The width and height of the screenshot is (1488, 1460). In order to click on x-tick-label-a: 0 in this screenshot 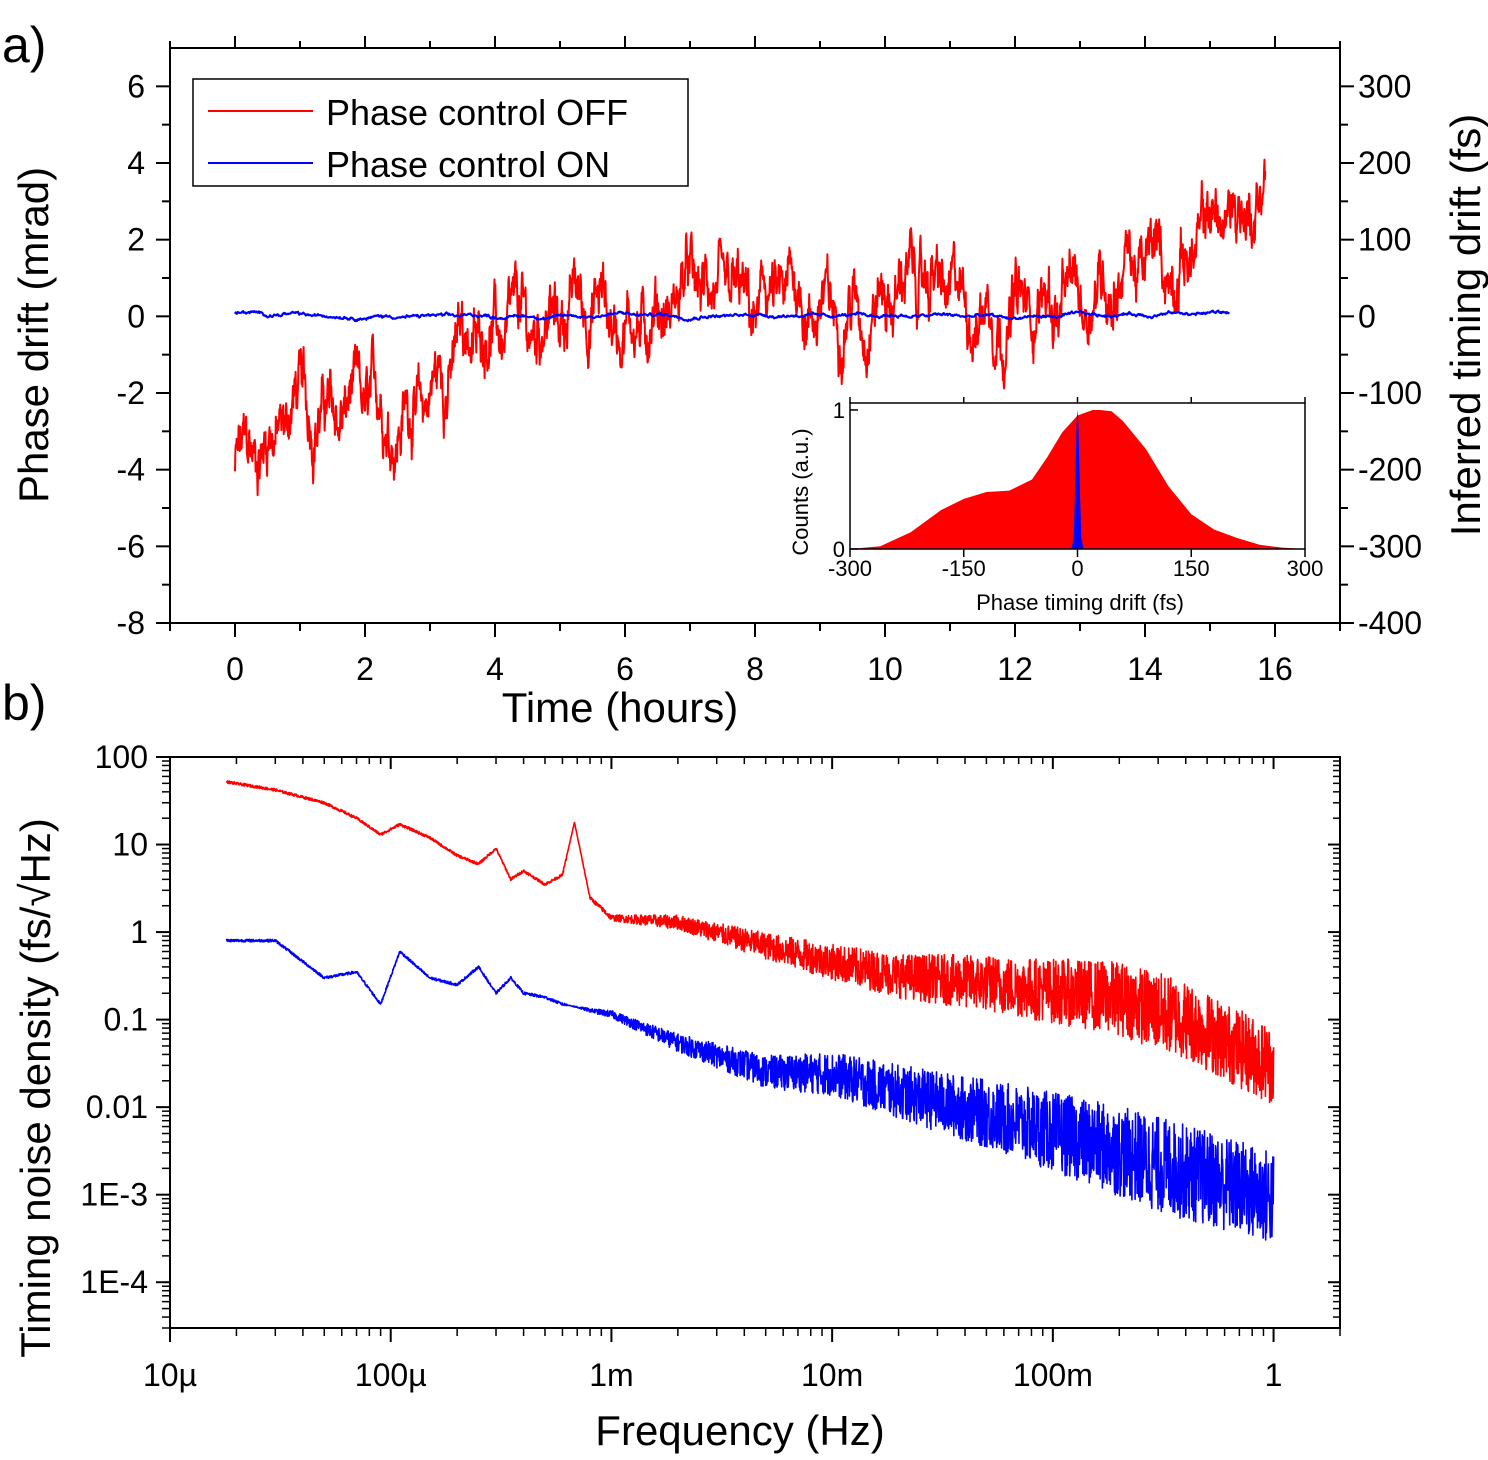, I will do `click(235, 669)`.